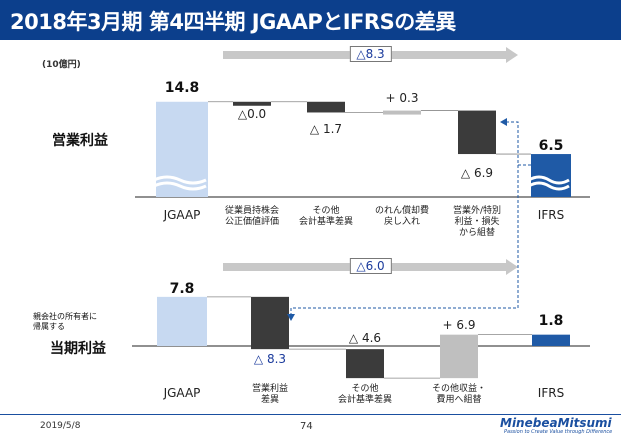  I want to click on company-logo: MinebeaMitsumi, so click(556, 423).